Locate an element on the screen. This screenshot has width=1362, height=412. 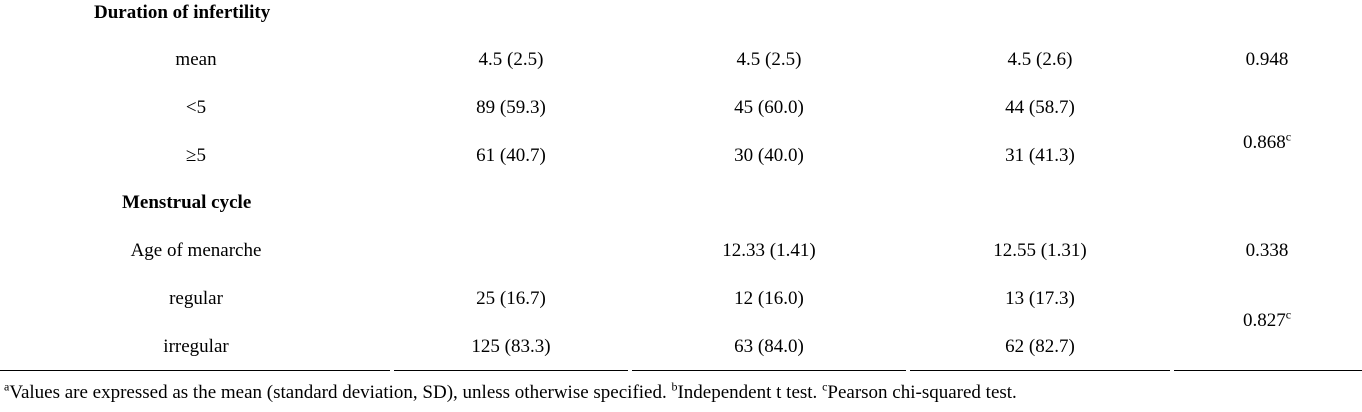
footnote-text: Independent t test. is located at coordinates (750, 392).